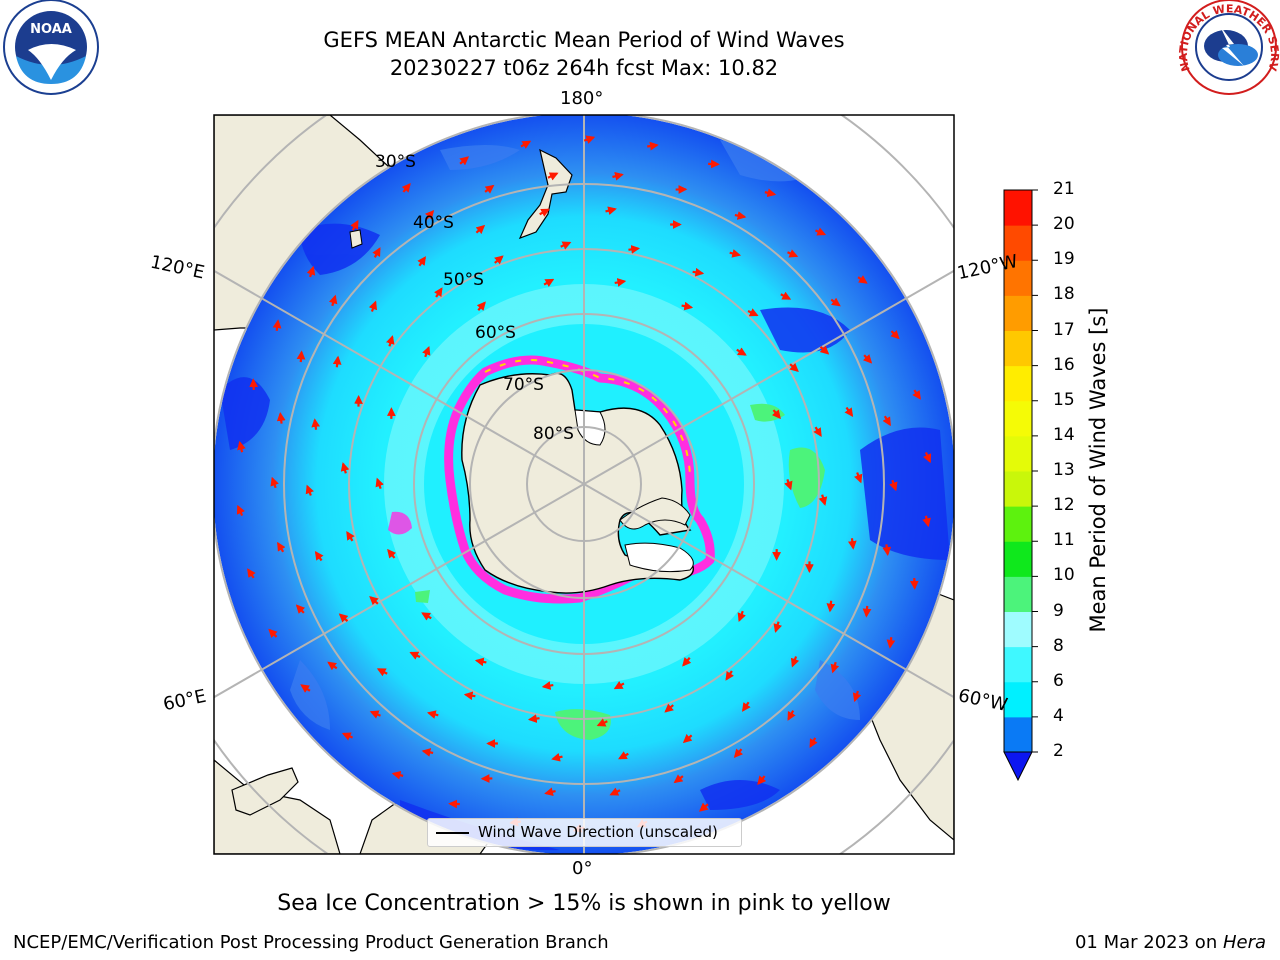 This screenshot has height=960, width=1280. I want to click on noaa-logo-text: NOAA, so click(51, 29).